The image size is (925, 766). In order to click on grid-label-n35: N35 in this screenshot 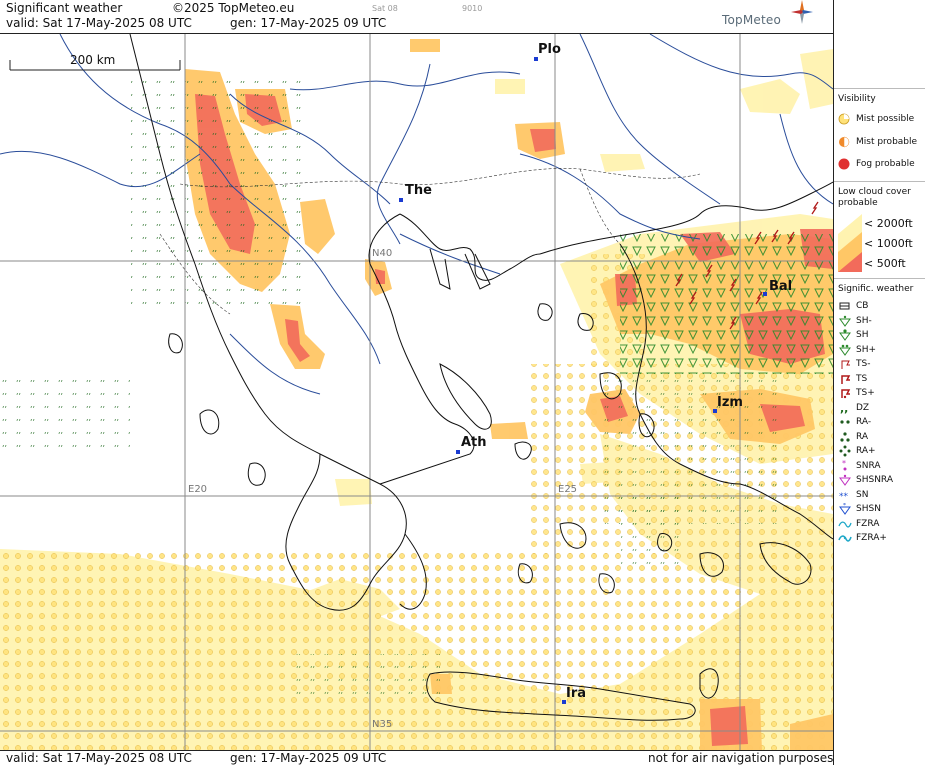, I will do `click(382, 724)`.